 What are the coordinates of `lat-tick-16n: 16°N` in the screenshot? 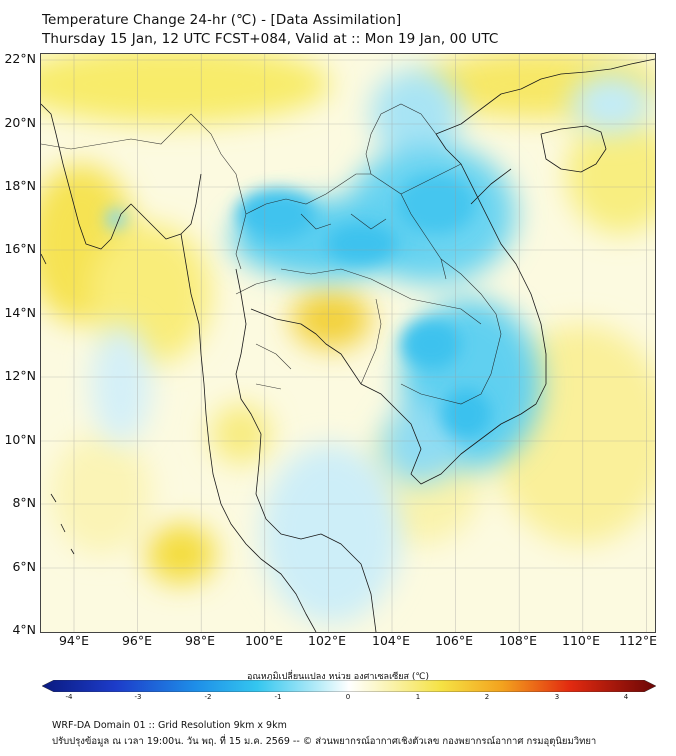 It's located at (20, 248).